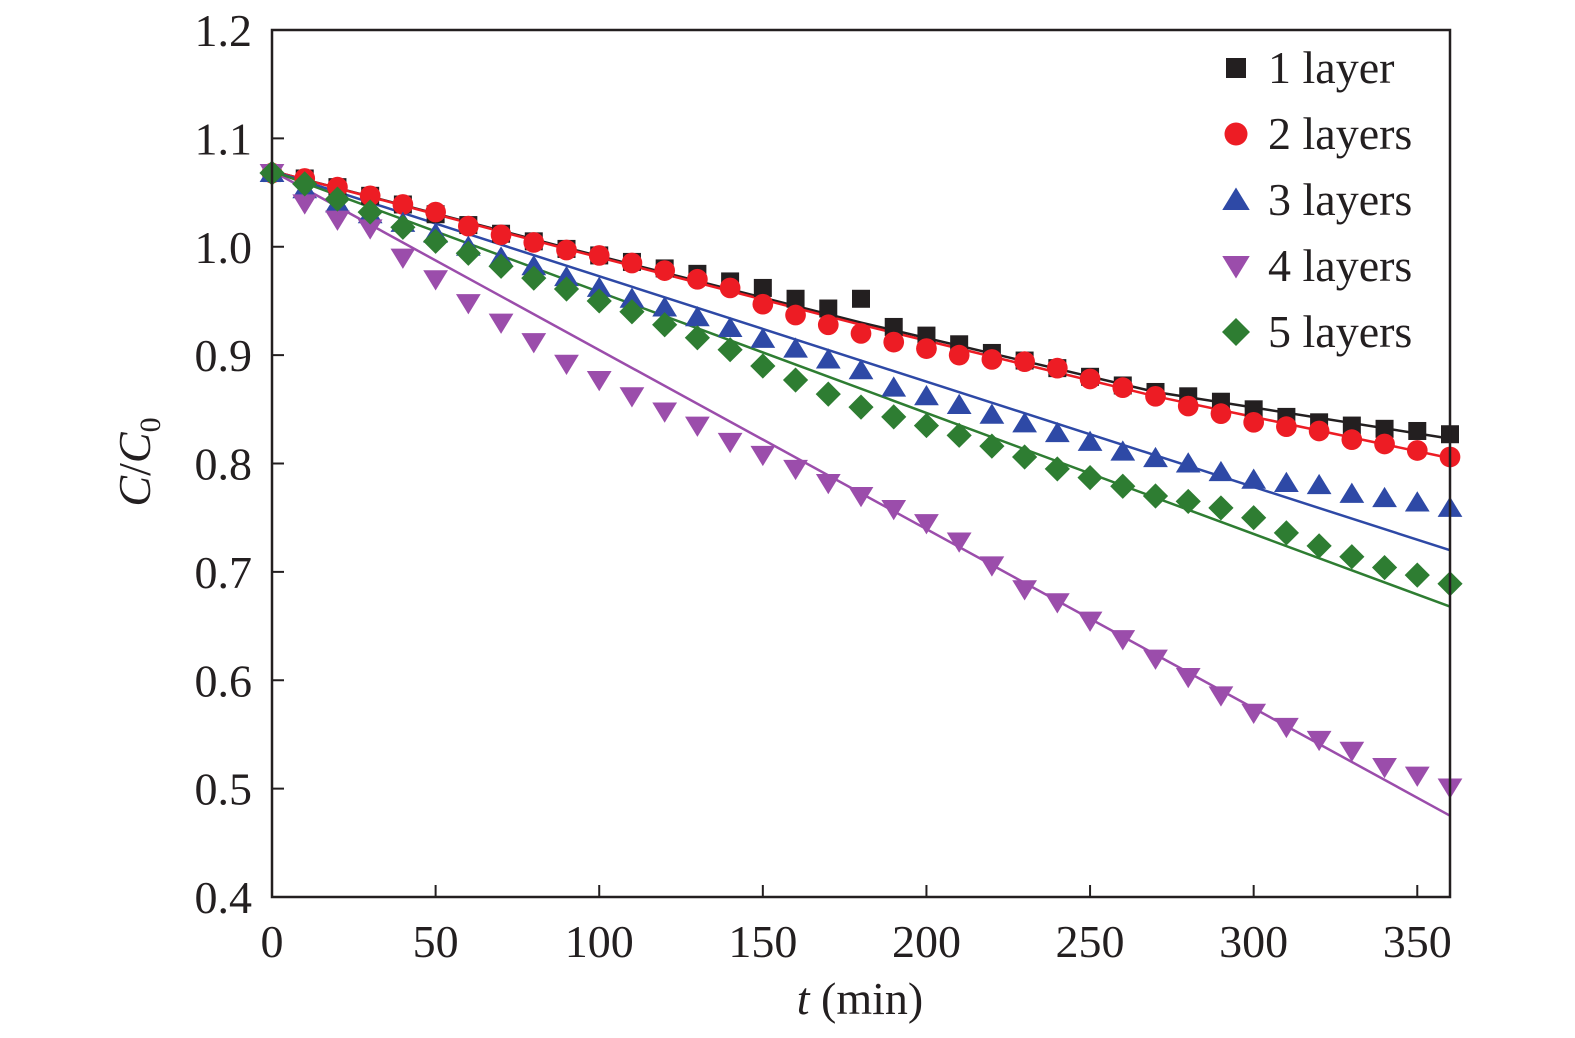  What do you see at coordinates (867, 998) in the screenshot?
I see `x-axis-unit: (min)` at bounding box center [867, 998].